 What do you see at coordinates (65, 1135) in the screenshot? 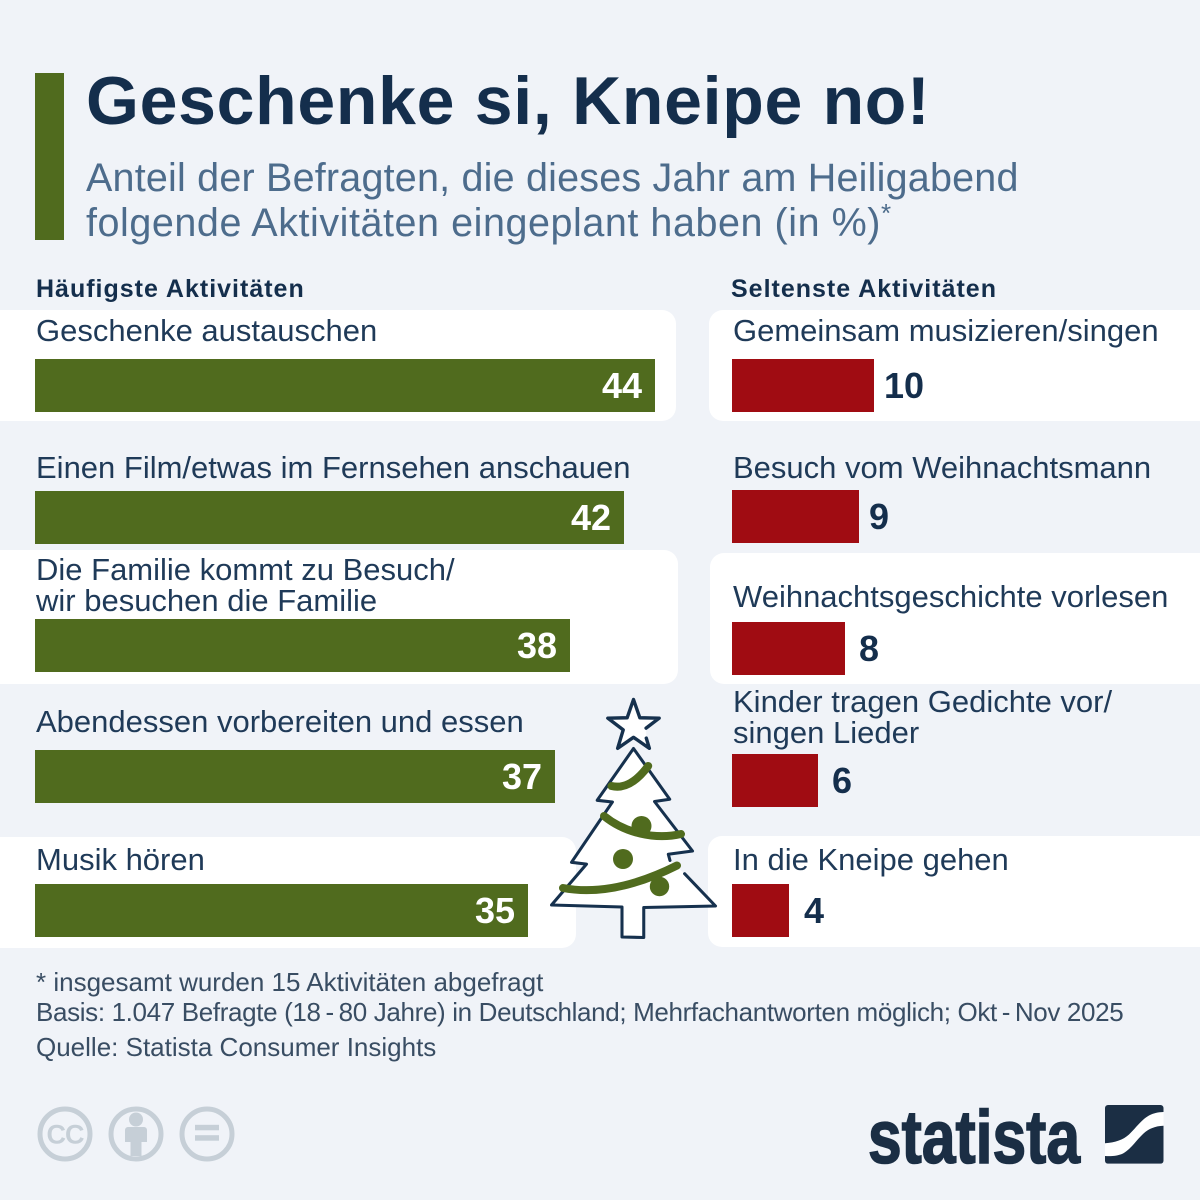
I see `svg-text: CC` at bounding box center [65, 1135].